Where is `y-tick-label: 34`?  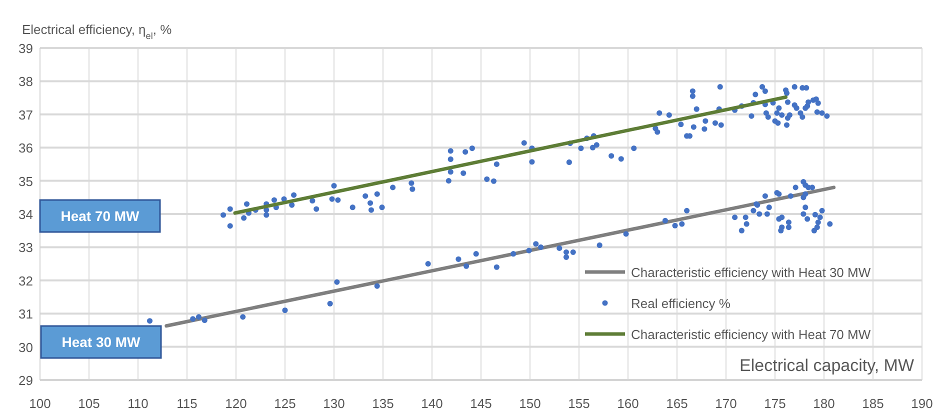
y-tick-label: 34 is located at coordinates (25, 214).